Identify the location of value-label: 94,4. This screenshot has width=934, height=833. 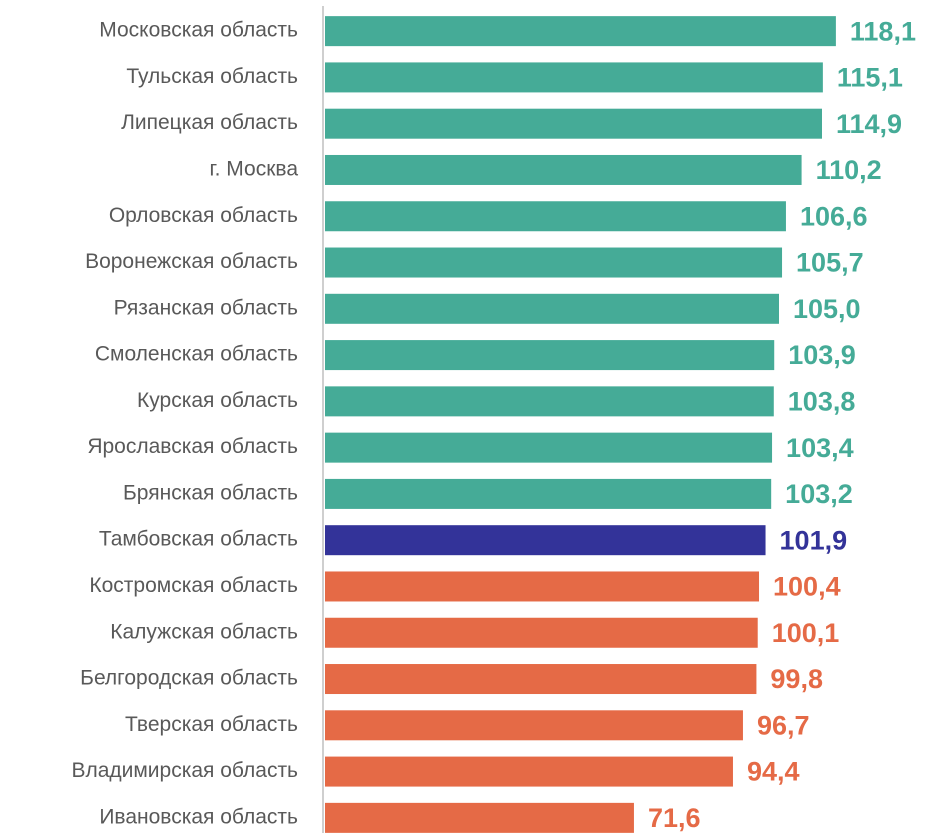
(773, 772).